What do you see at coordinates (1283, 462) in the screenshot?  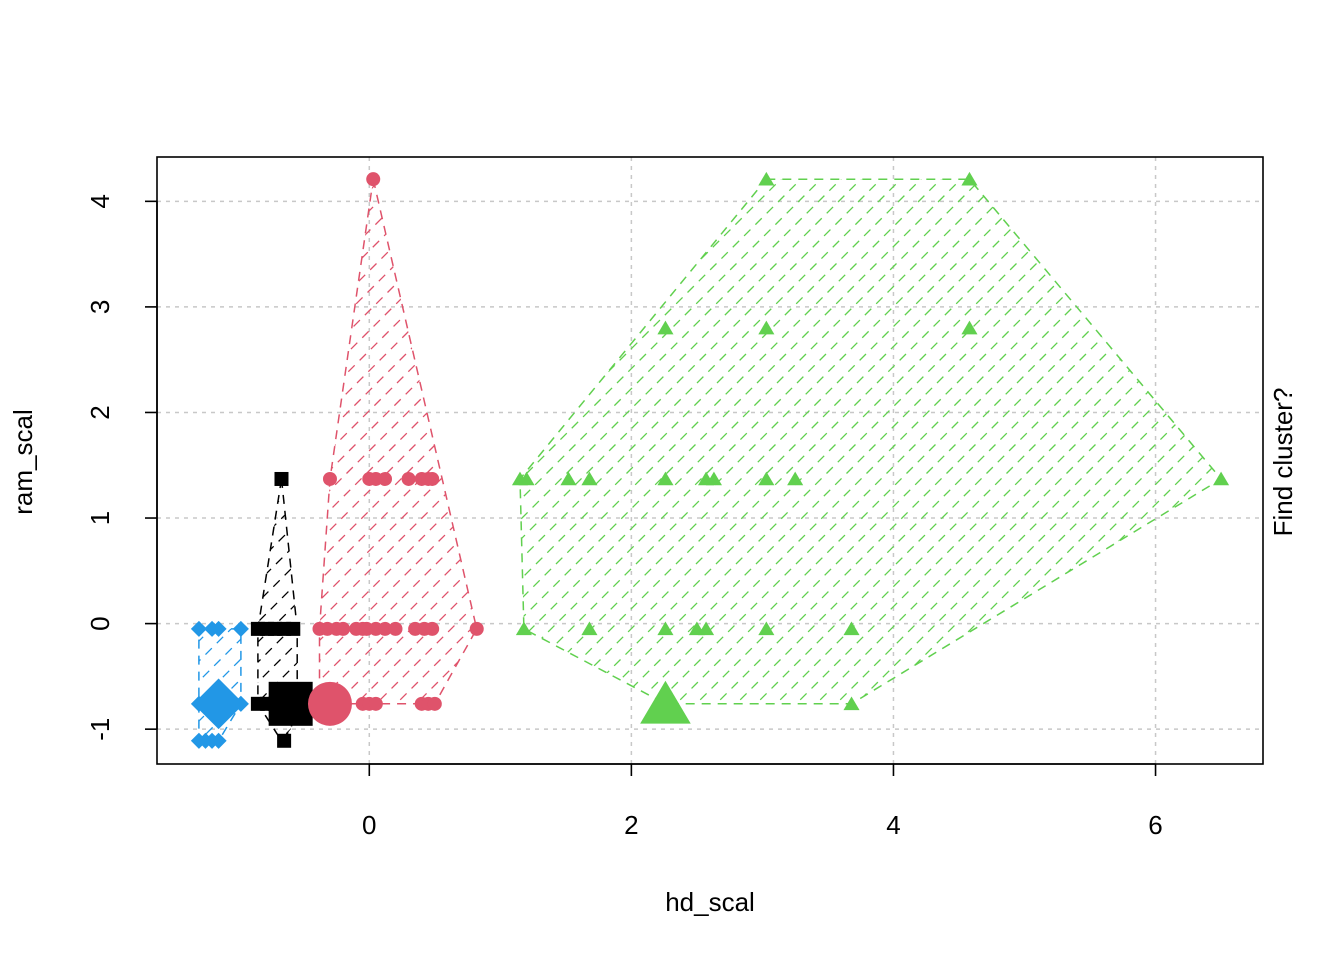 I see `right-axis-title: Find cluster?` at bounding box center [1283, 462].